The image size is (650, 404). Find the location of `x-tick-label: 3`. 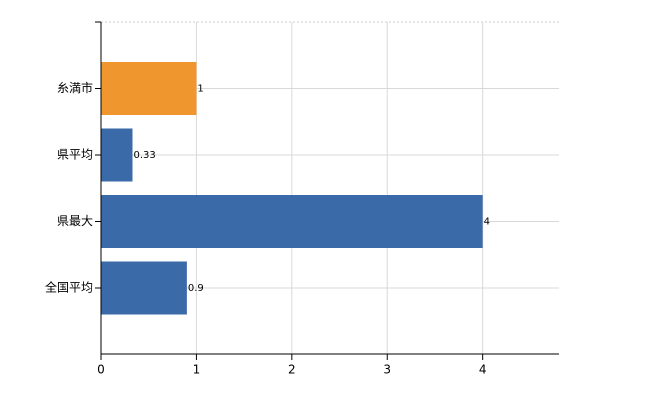

x-tick-label: 3 is located at coordinates (387, 370).